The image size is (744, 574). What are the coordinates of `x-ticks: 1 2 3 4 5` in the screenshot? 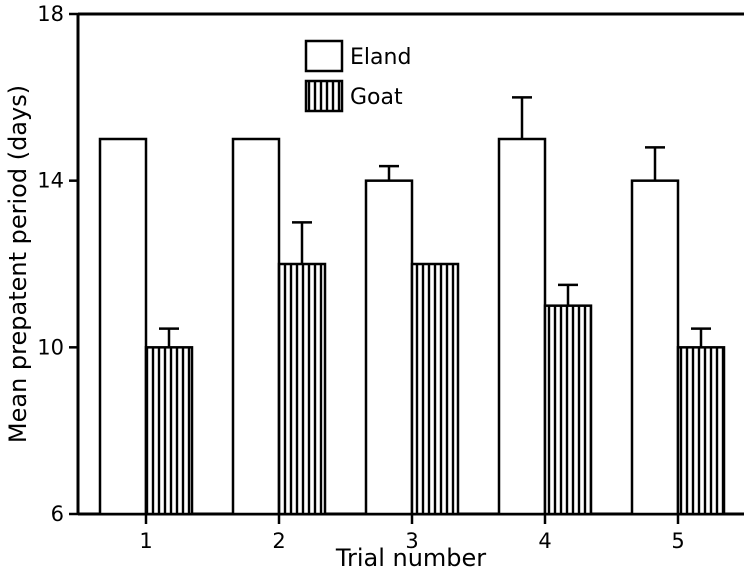 It's located at (412, 533).